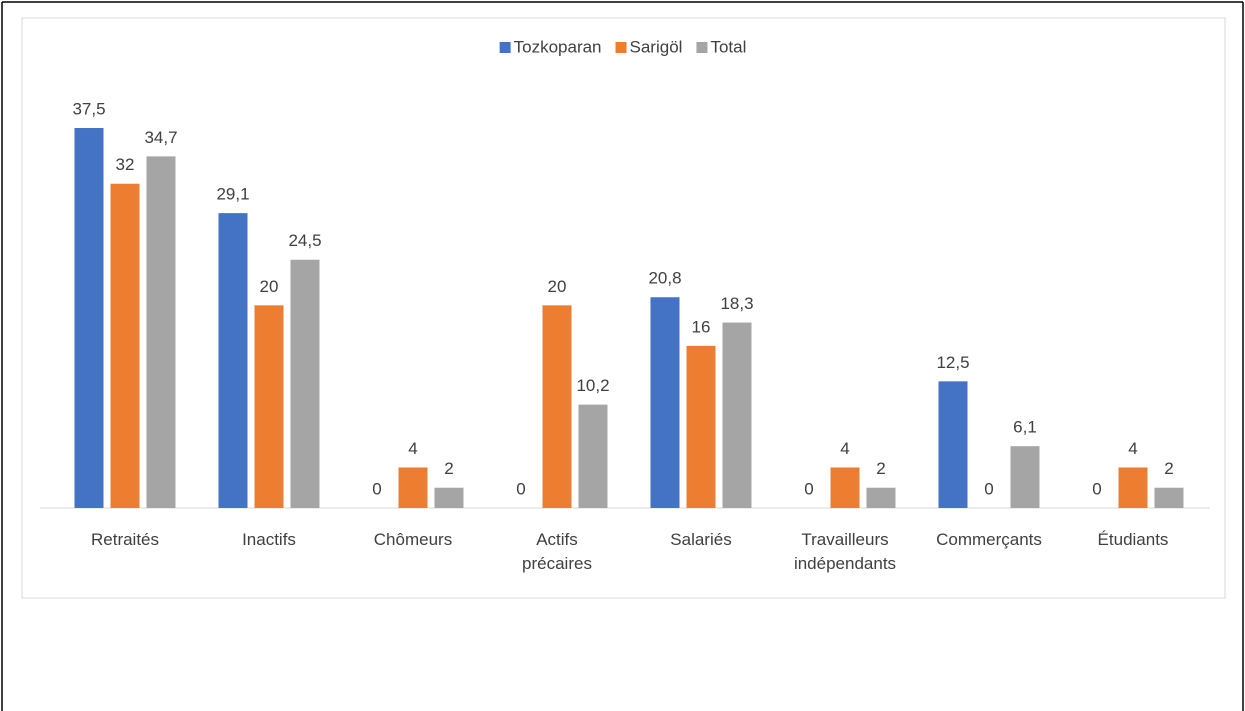 The width and height of the screenshot is (1245, 711). I want to click on x-tick-label: Retraités, so click(125, 539).